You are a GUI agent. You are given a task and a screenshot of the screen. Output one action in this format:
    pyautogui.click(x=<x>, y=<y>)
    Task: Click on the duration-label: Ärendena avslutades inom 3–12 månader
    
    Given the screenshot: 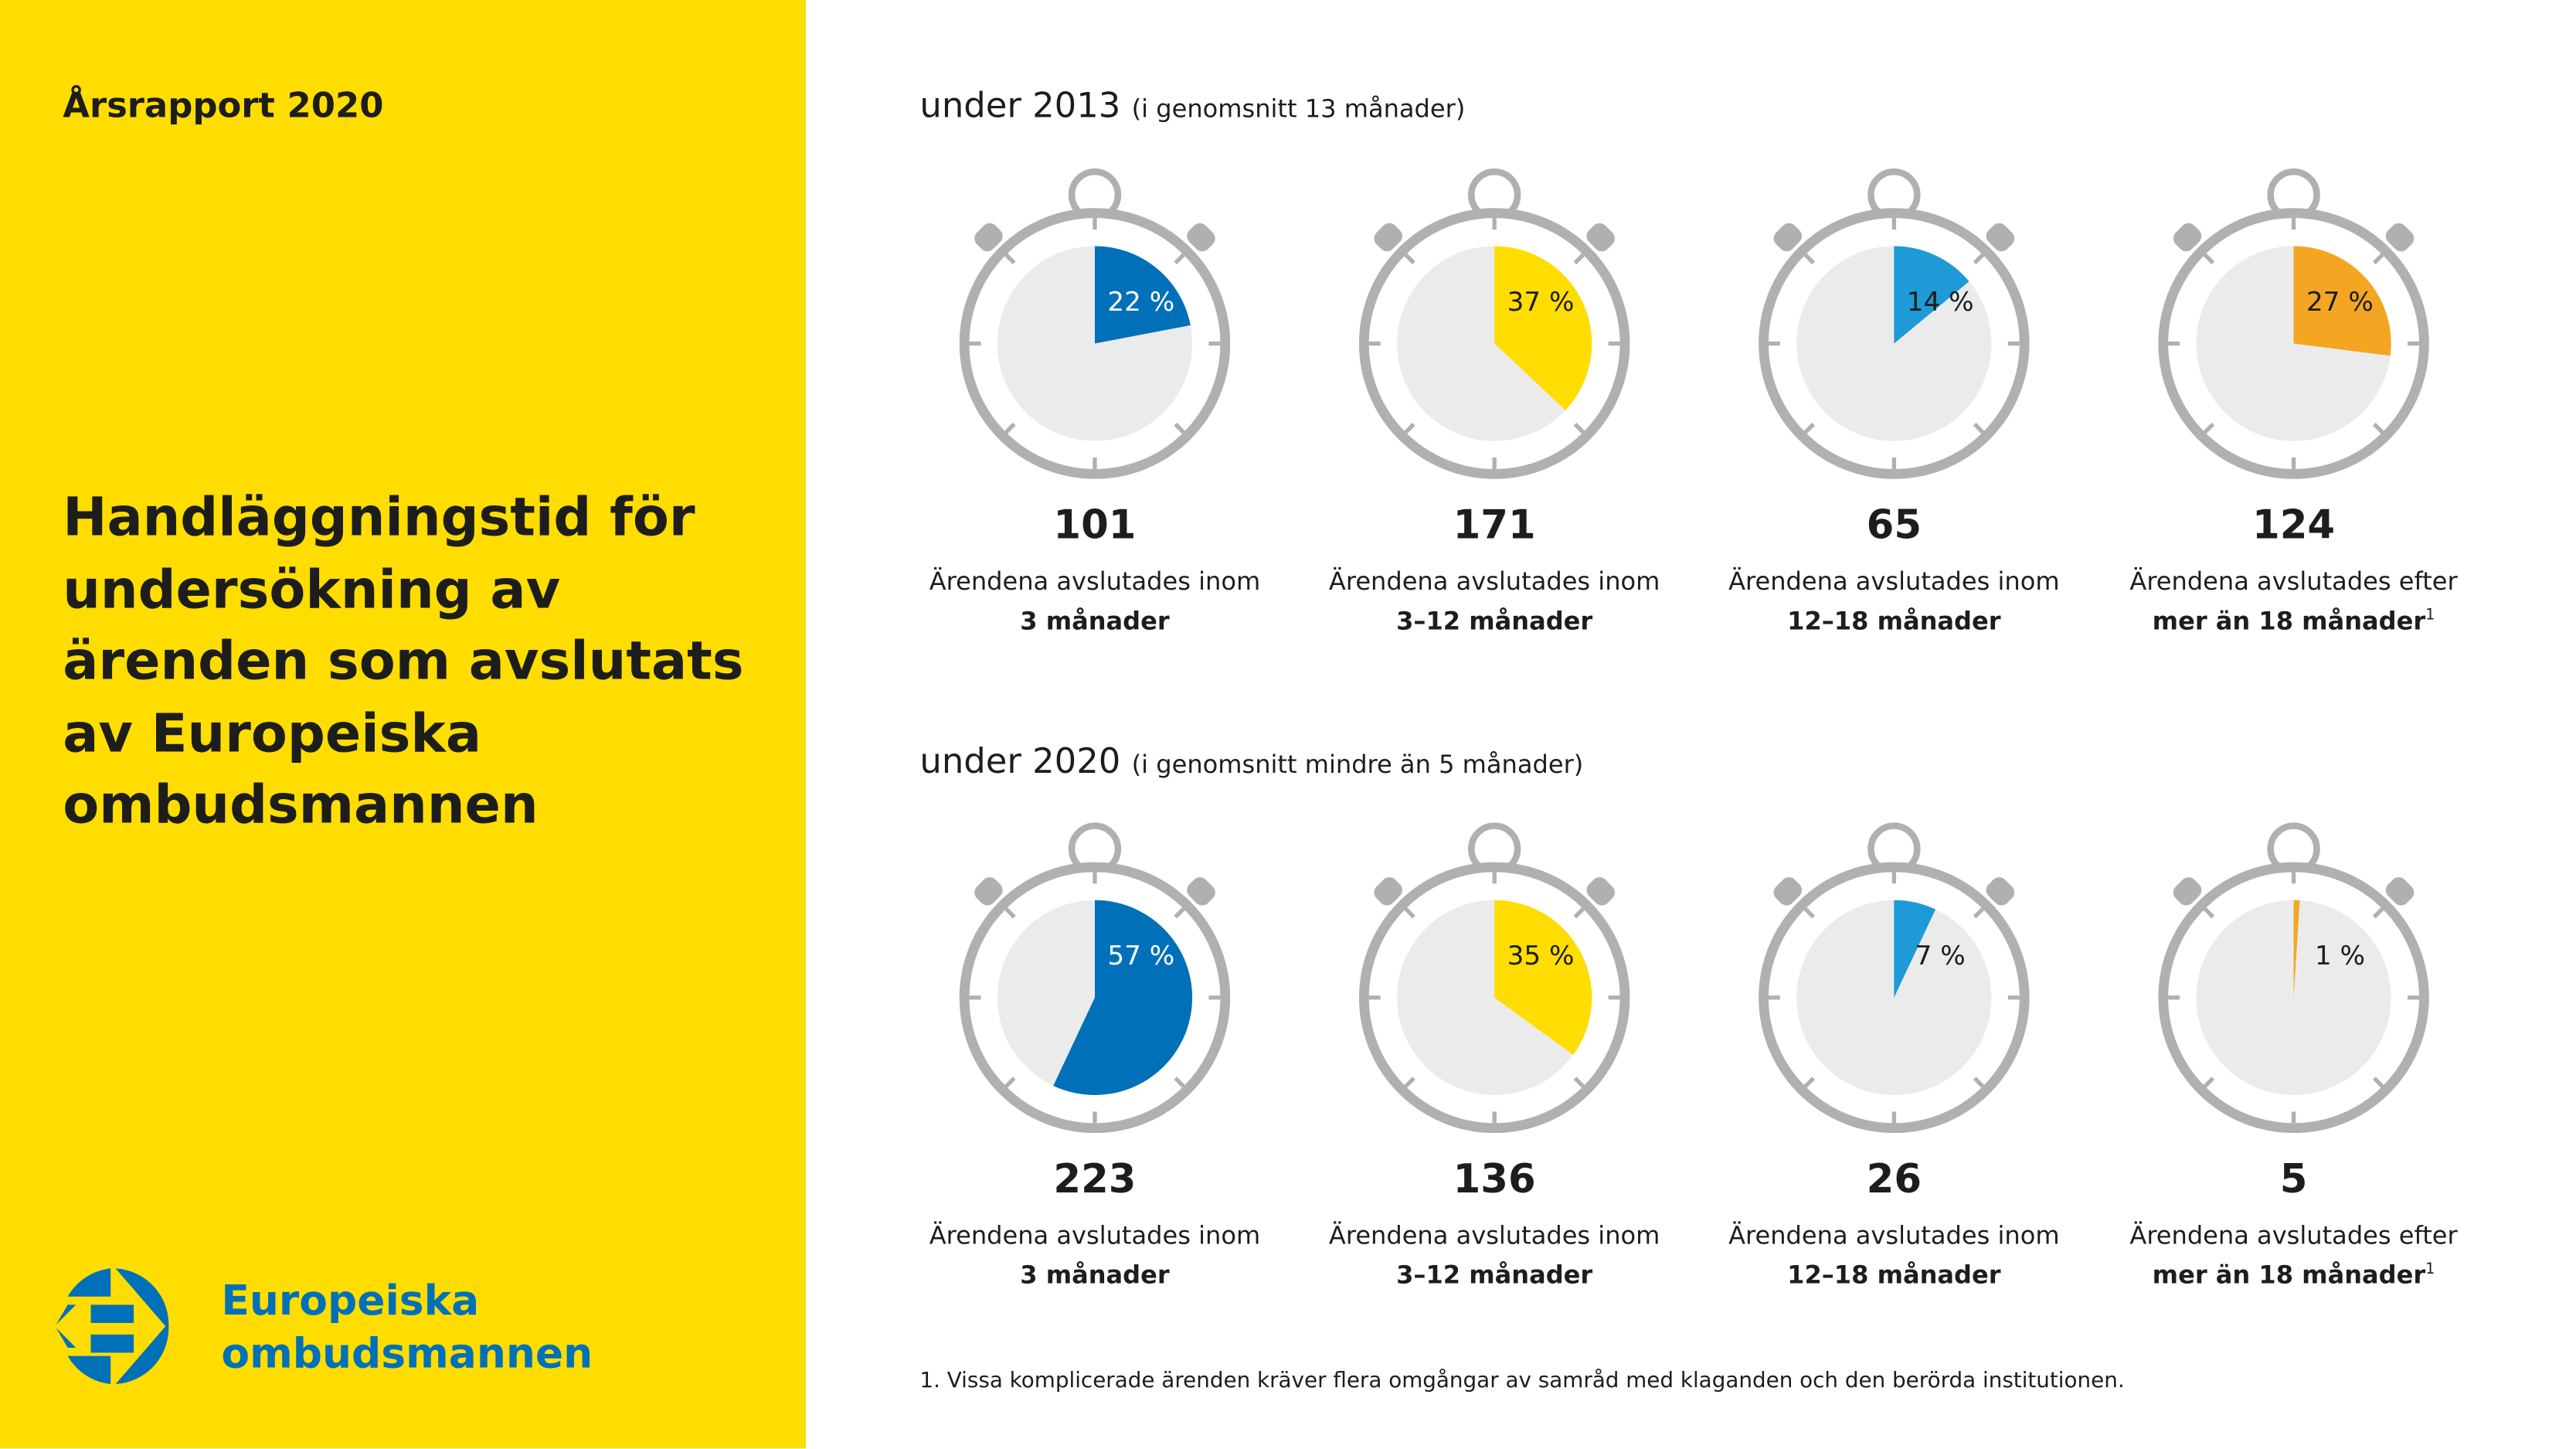 What is the action you would take?
    pyautogui.click(x=1494, y=602)
    